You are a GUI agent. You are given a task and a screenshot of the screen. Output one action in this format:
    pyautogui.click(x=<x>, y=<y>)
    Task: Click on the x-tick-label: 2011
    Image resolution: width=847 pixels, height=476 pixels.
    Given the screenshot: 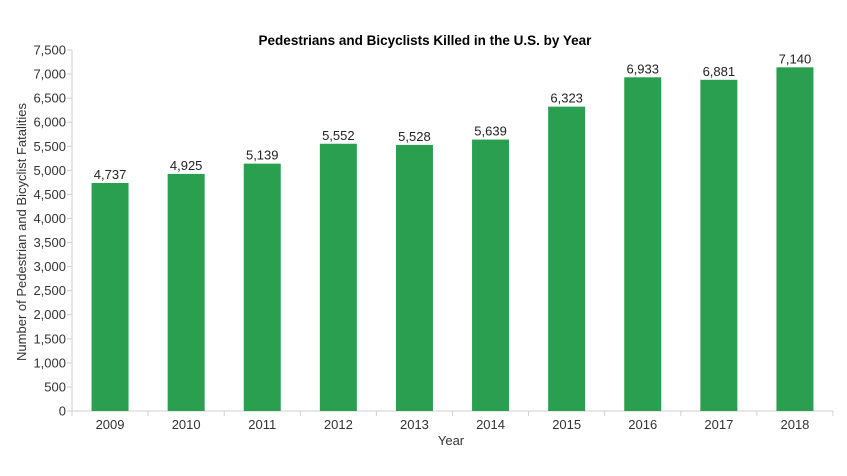 What is the action you would take?
    pyautogui.click(x=262, y=424)
    